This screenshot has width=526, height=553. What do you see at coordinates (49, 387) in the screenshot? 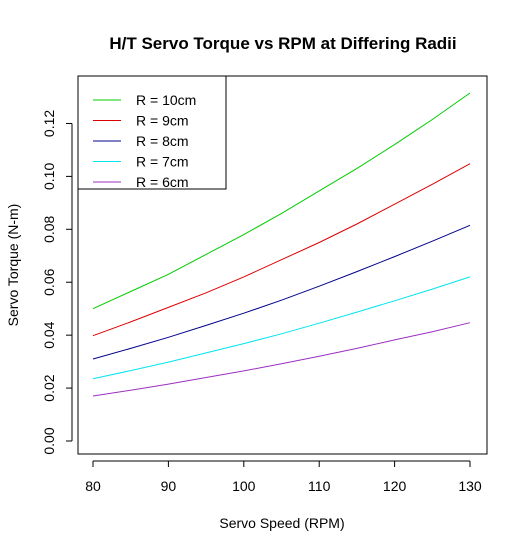
I see `y-tick-label: 0.02` at bounding box center [49, 387].